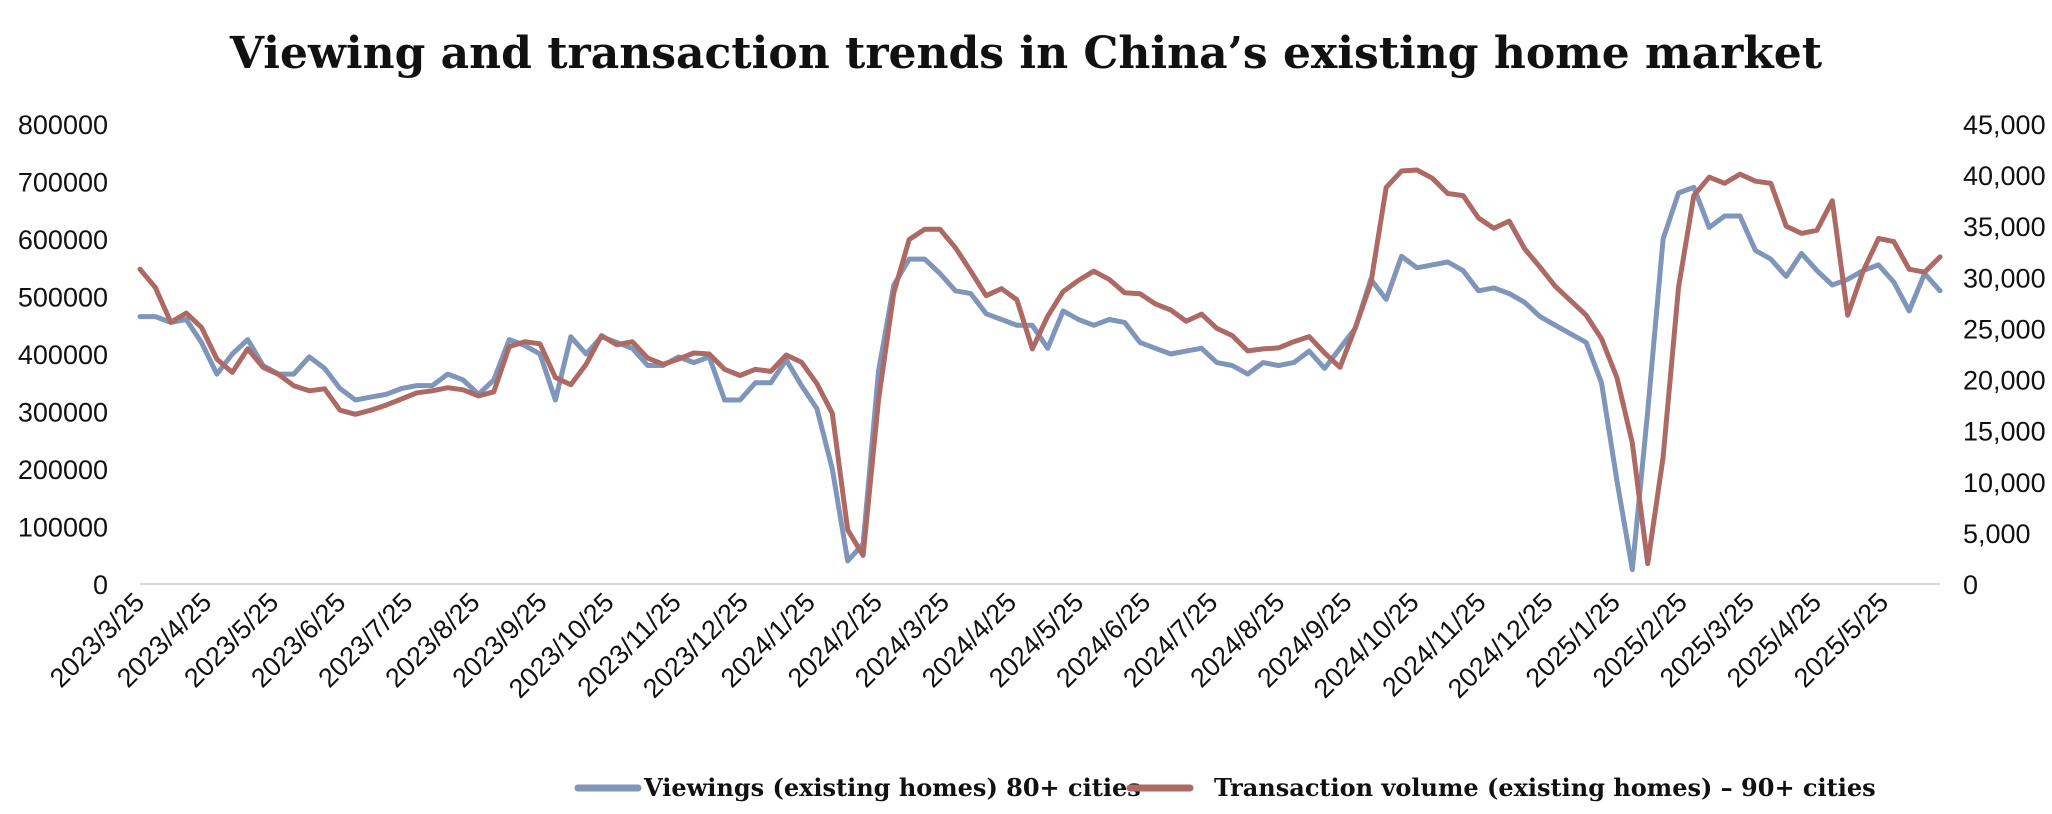  I want to click on y-left-tick-label: 700000, so click(63, 183).